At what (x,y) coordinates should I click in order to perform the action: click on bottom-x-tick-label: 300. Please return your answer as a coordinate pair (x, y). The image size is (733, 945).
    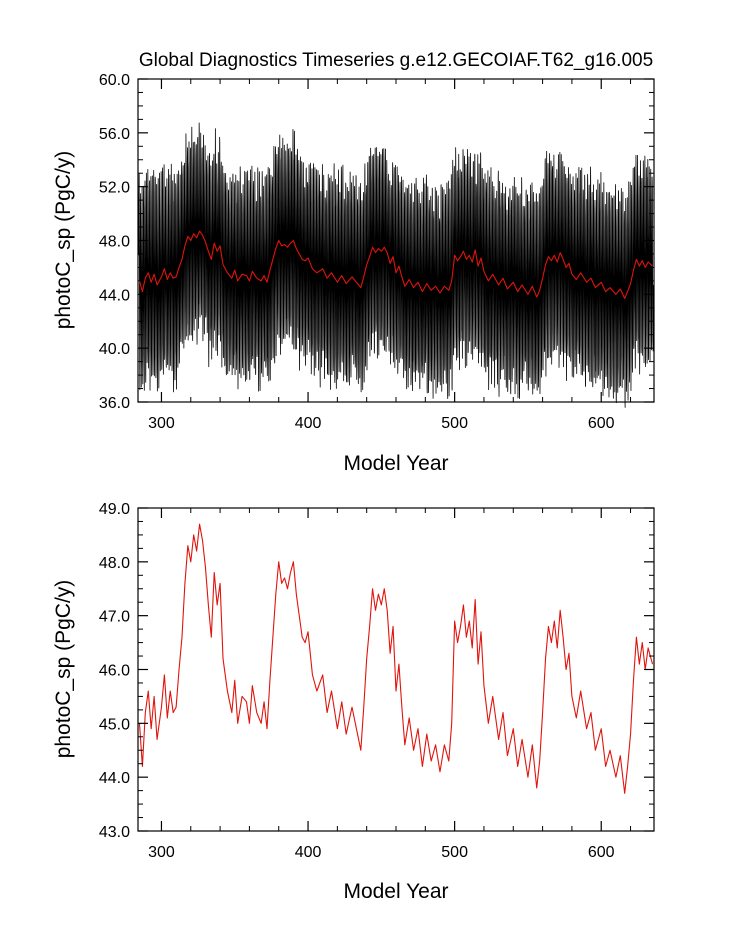
    Looking at the image, I should click on (161, 852).